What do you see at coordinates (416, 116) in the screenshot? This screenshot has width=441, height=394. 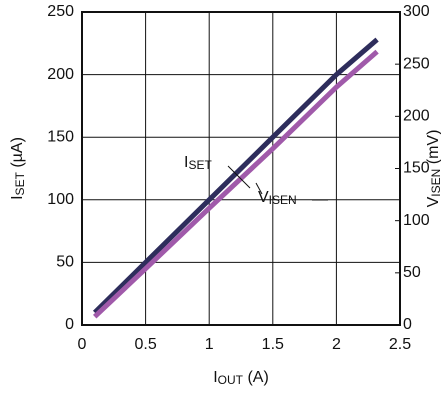 I see `y2-tick-label: 200` at bounding box center [416, 116].